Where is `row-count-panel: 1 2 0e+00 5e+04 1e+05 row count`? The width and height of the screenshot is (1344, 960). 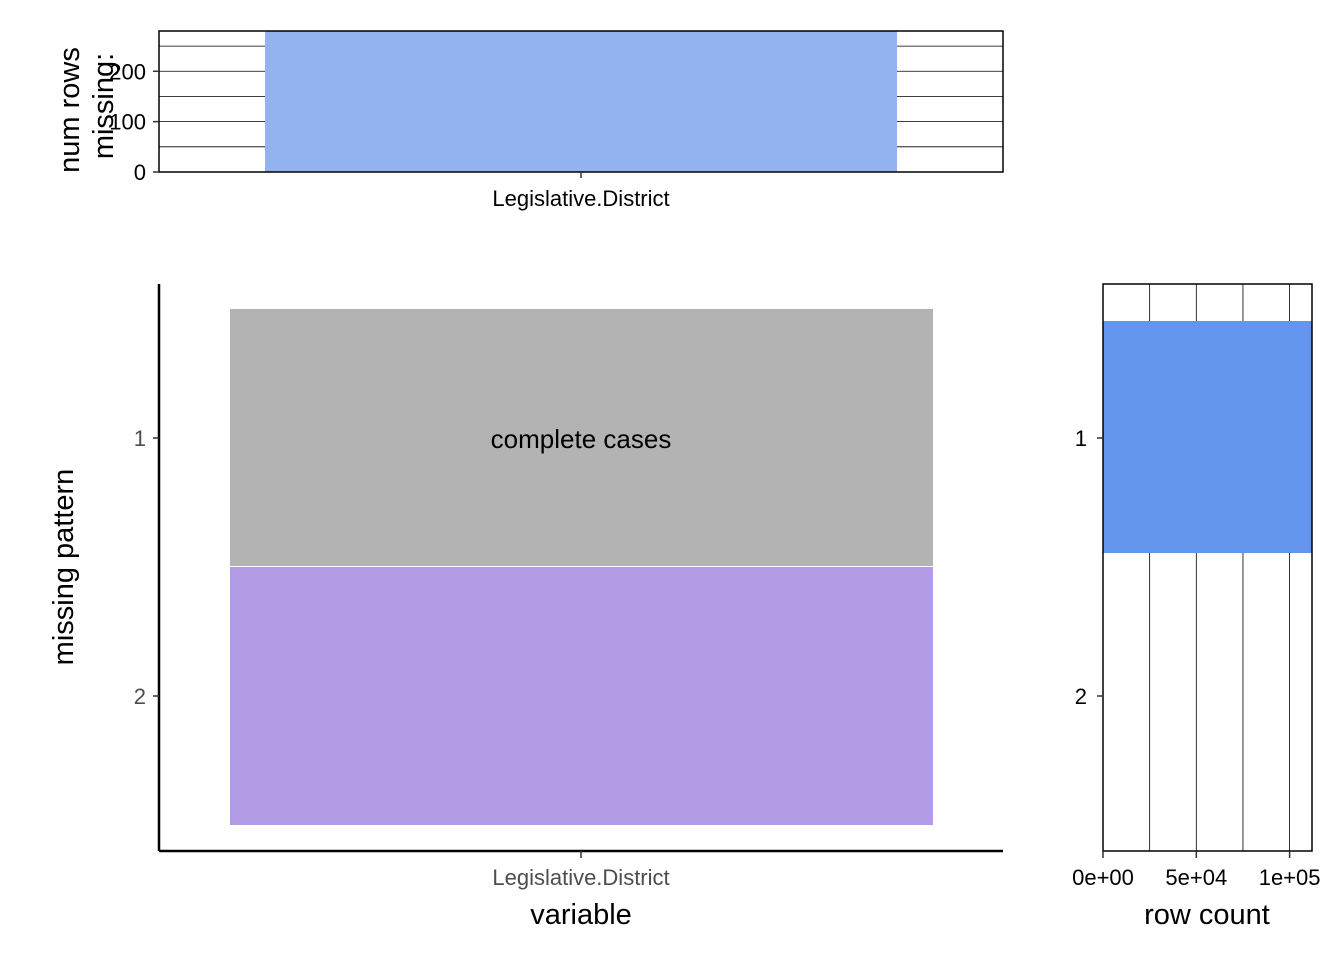
row-count-panel: 1 2 0e+00 5e+04 1e+05 row count is located at coordinates (1196, 607).